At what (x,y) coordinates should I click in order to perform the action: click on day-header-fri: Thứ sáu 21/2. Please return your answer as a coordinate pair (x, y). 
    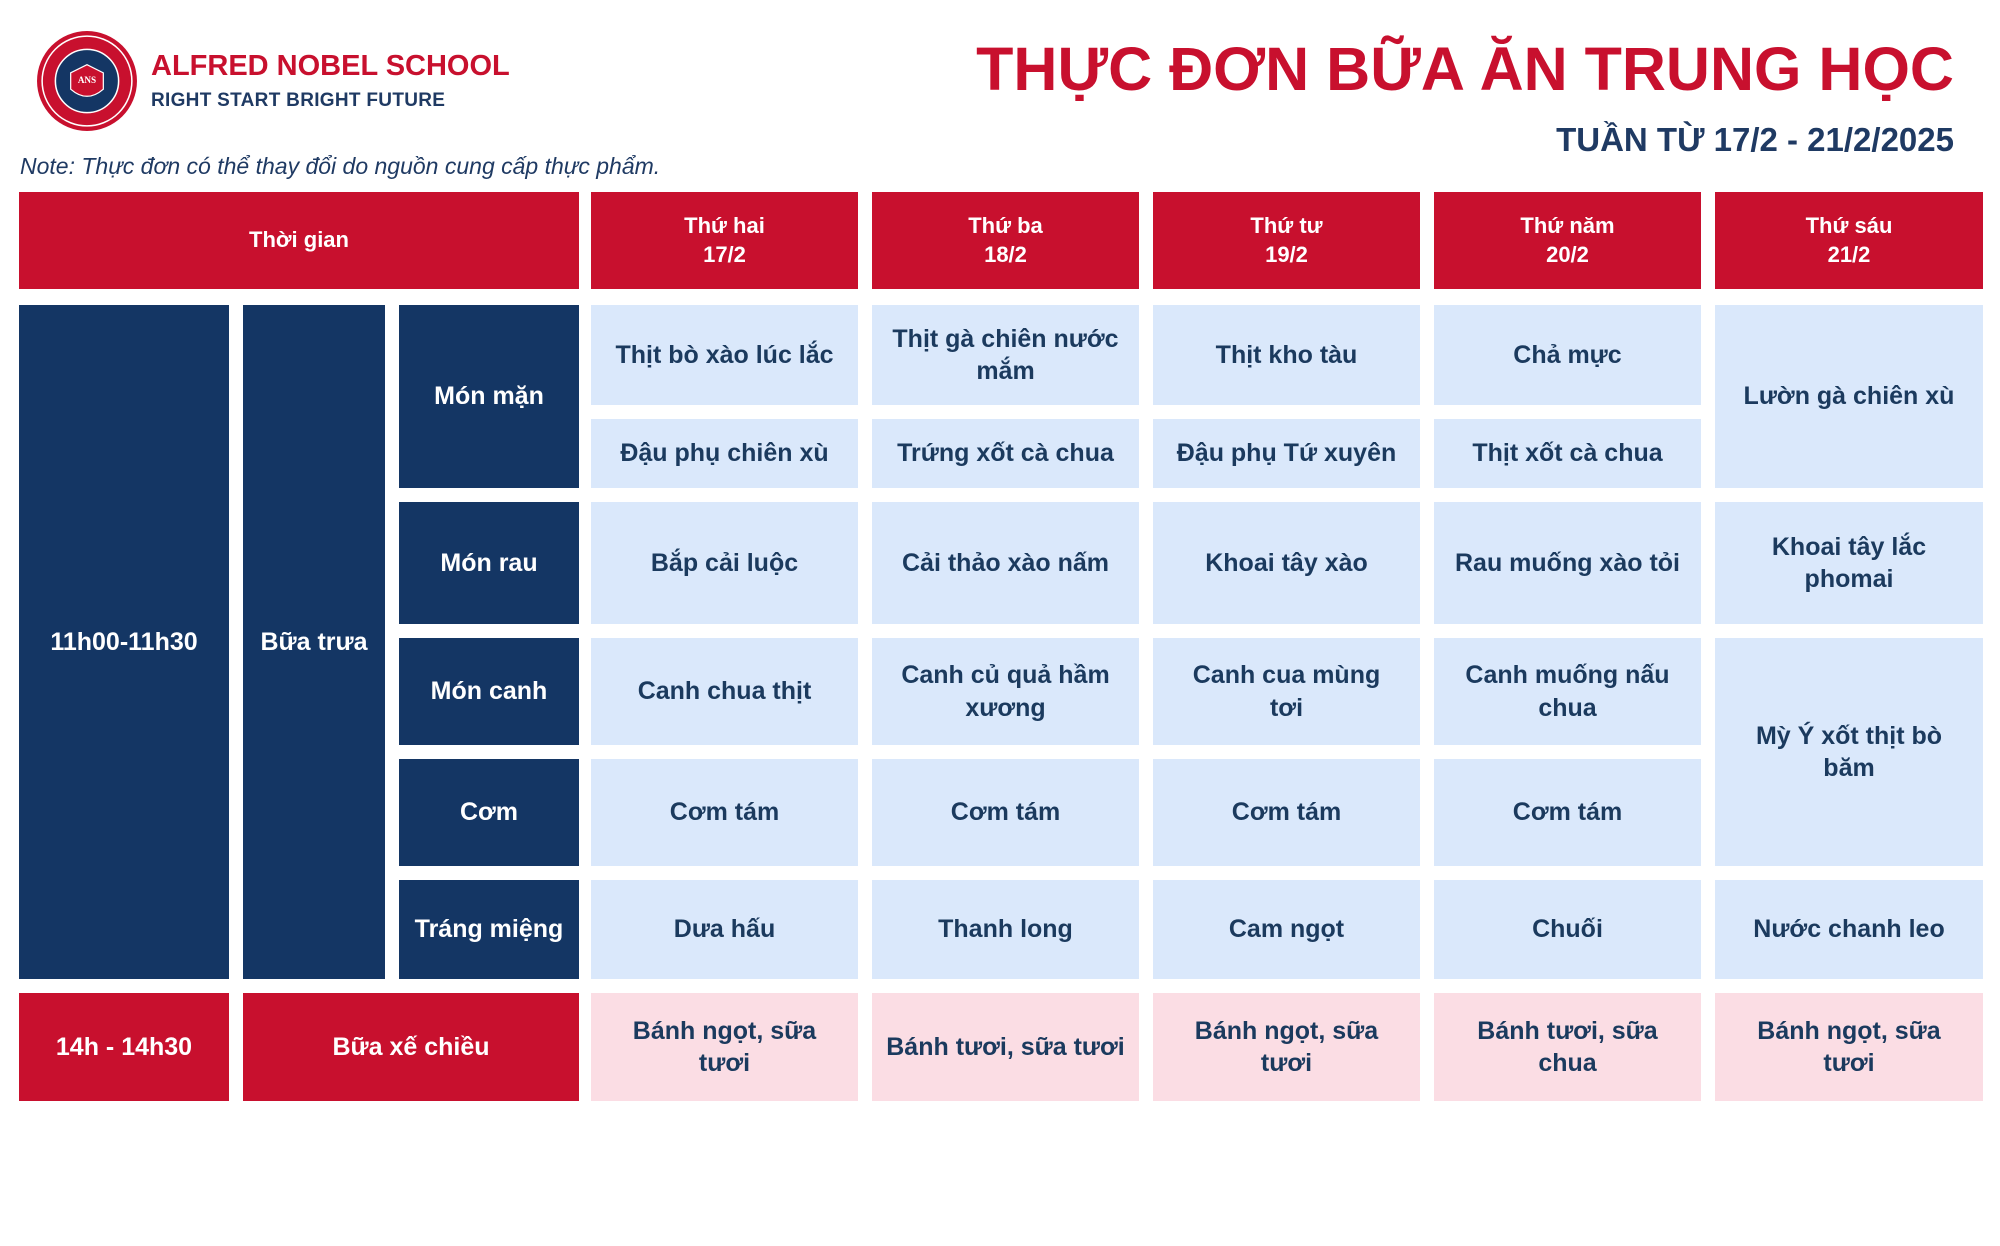
    Looking at the image, I should click on (1849, 240).